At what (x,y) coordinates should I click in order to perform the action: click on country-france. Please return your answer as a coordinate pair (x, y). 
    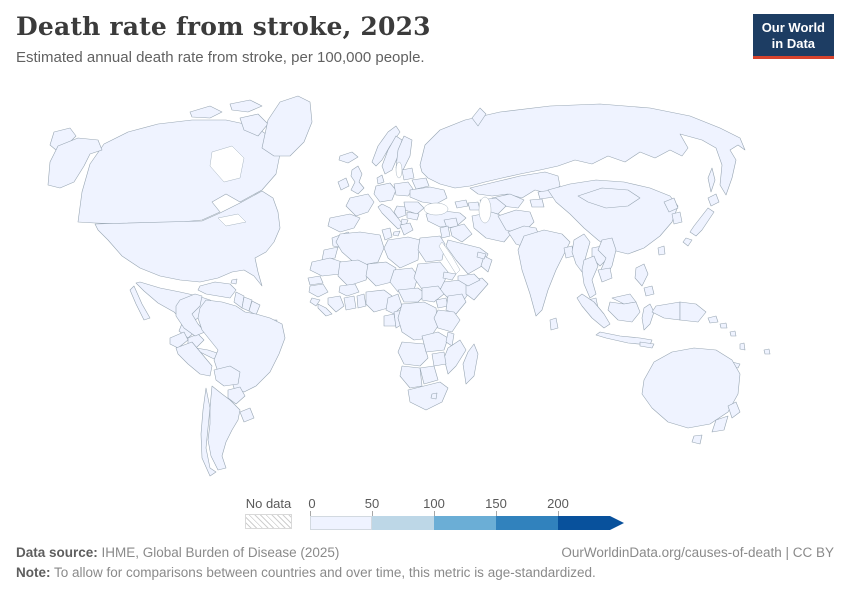
    Looking at the image, I should click on (360, 205).